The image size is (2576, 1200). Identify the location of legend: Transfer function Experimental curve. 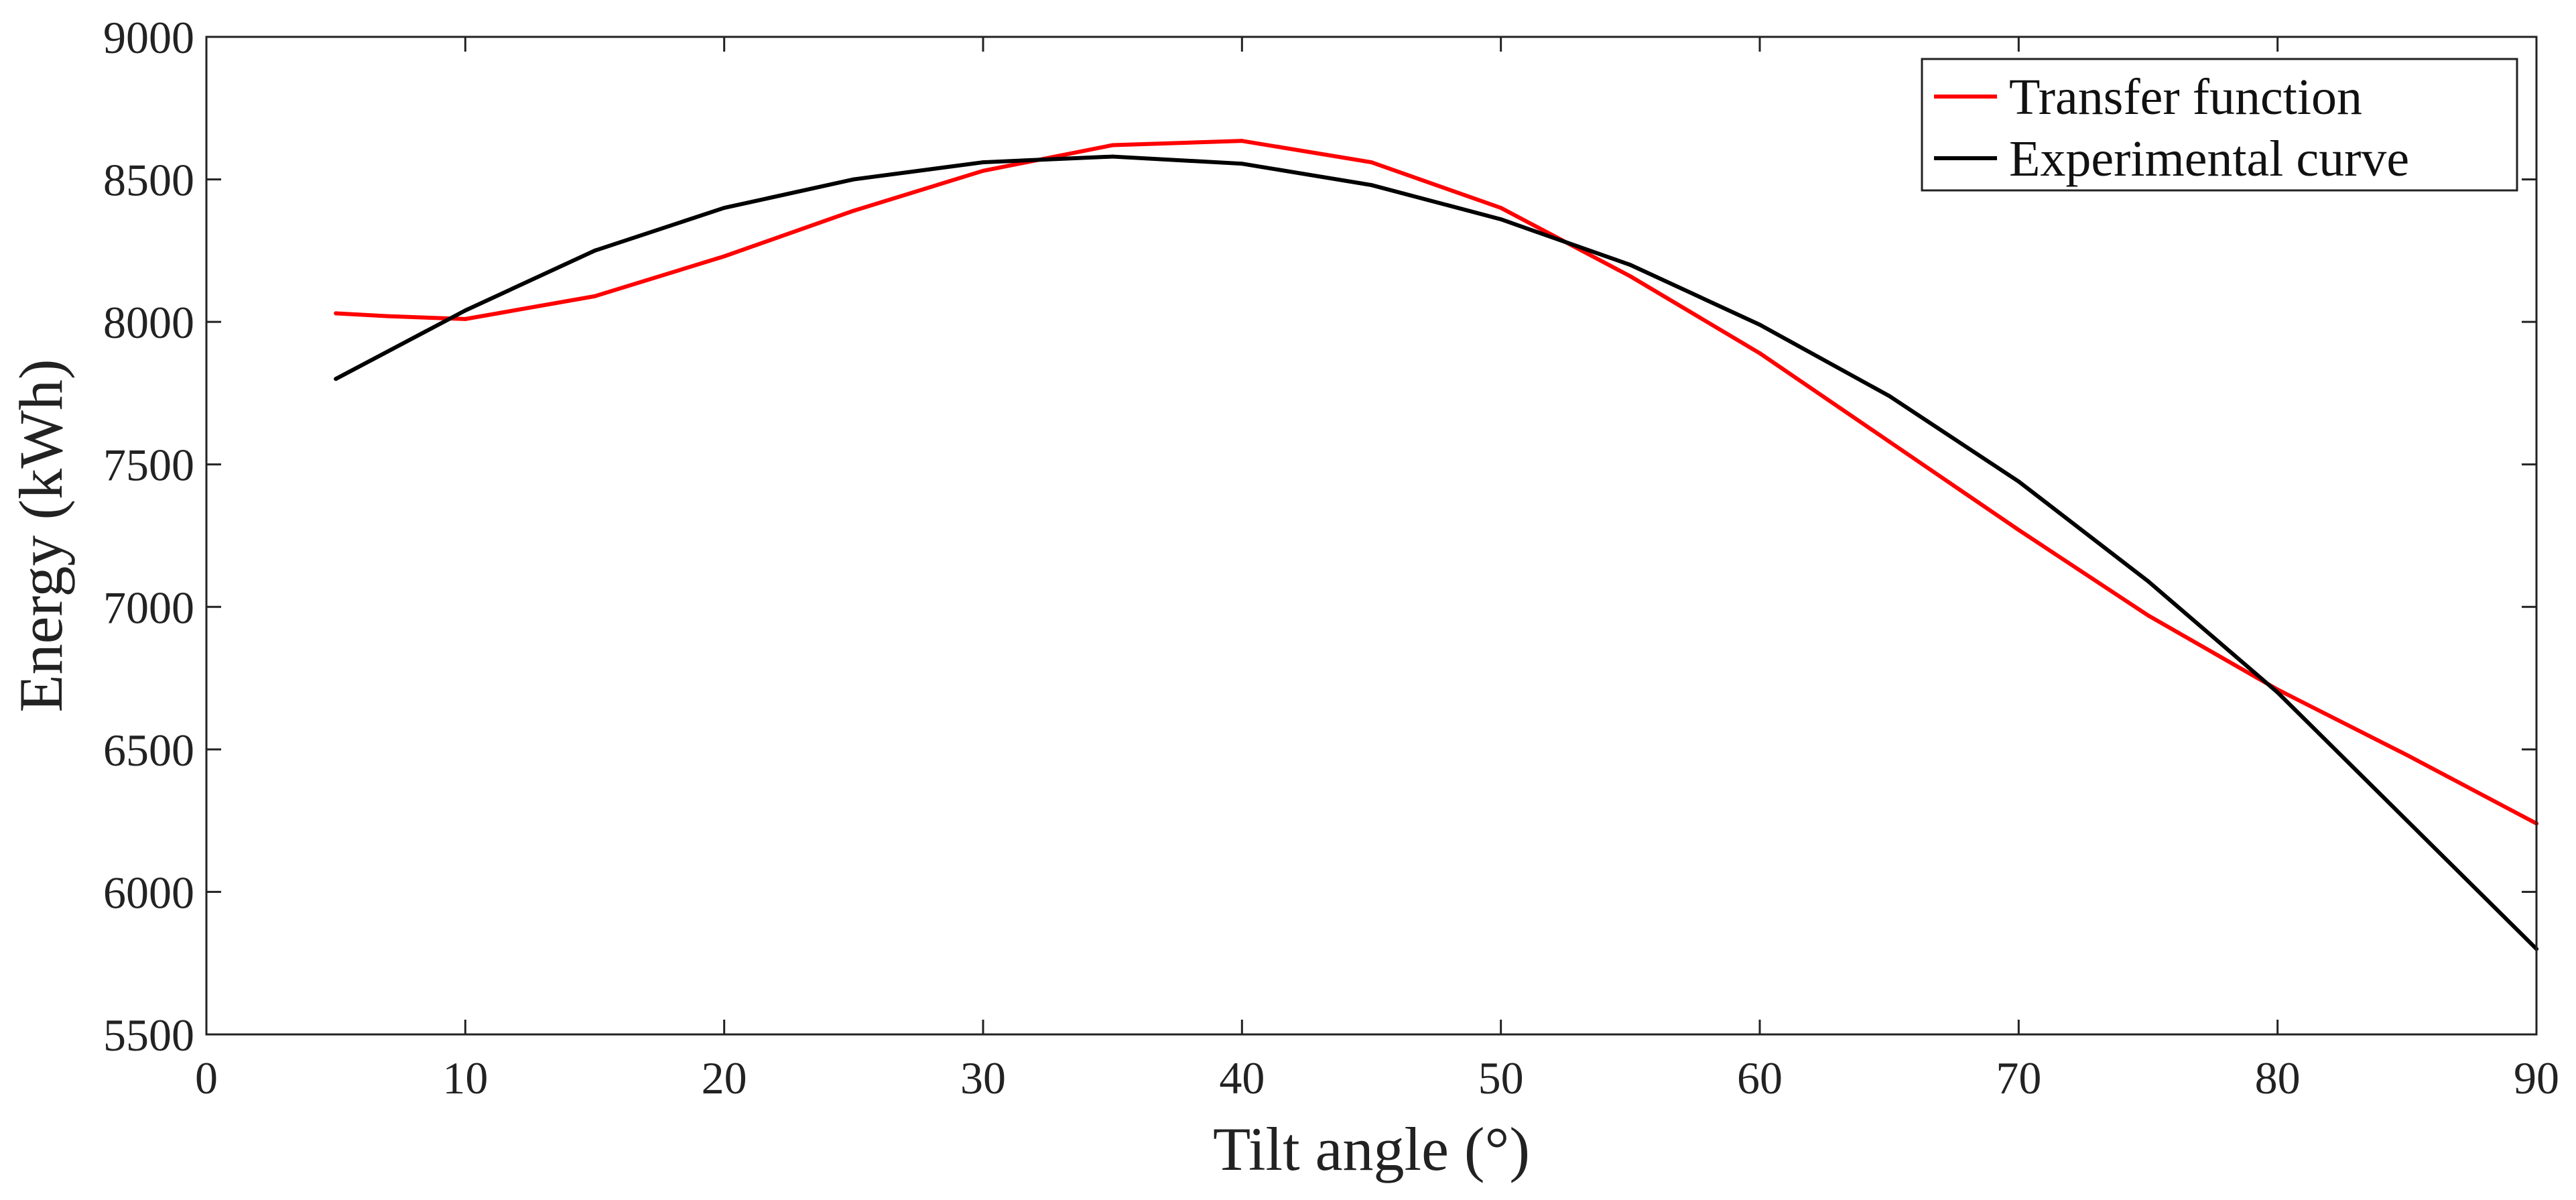
(2219, 125).